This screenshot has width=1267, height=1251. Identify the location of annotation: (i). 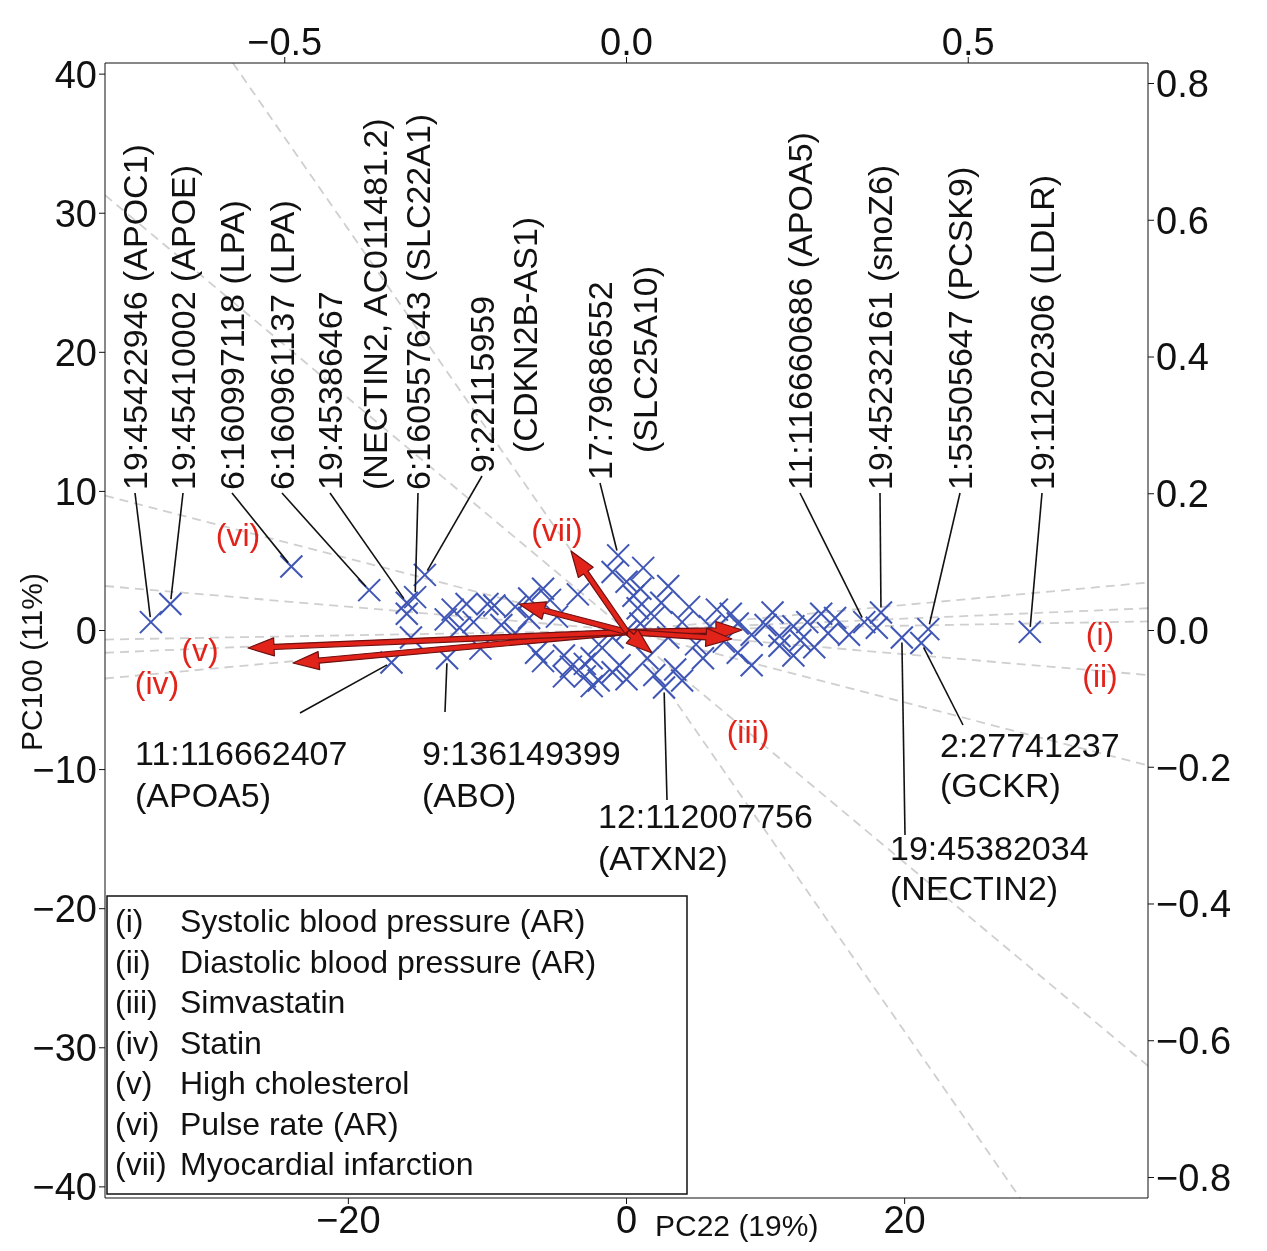
(1100, 634).